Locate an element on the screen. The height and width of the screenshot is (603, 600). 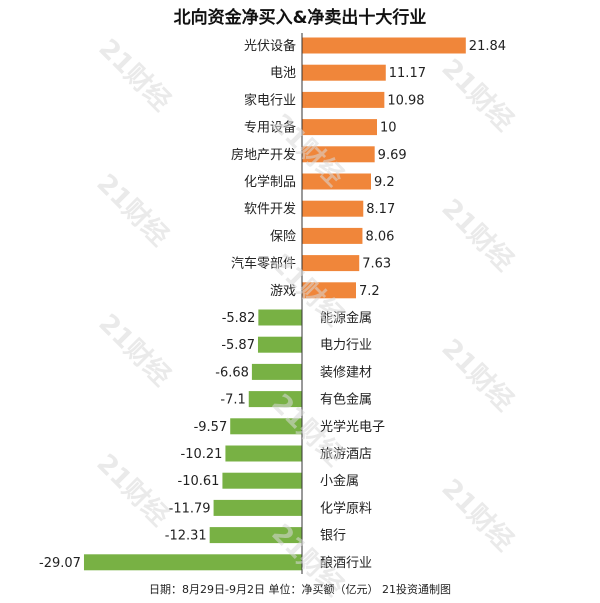
category-label: 保险 is located at coordinates (283, 236).